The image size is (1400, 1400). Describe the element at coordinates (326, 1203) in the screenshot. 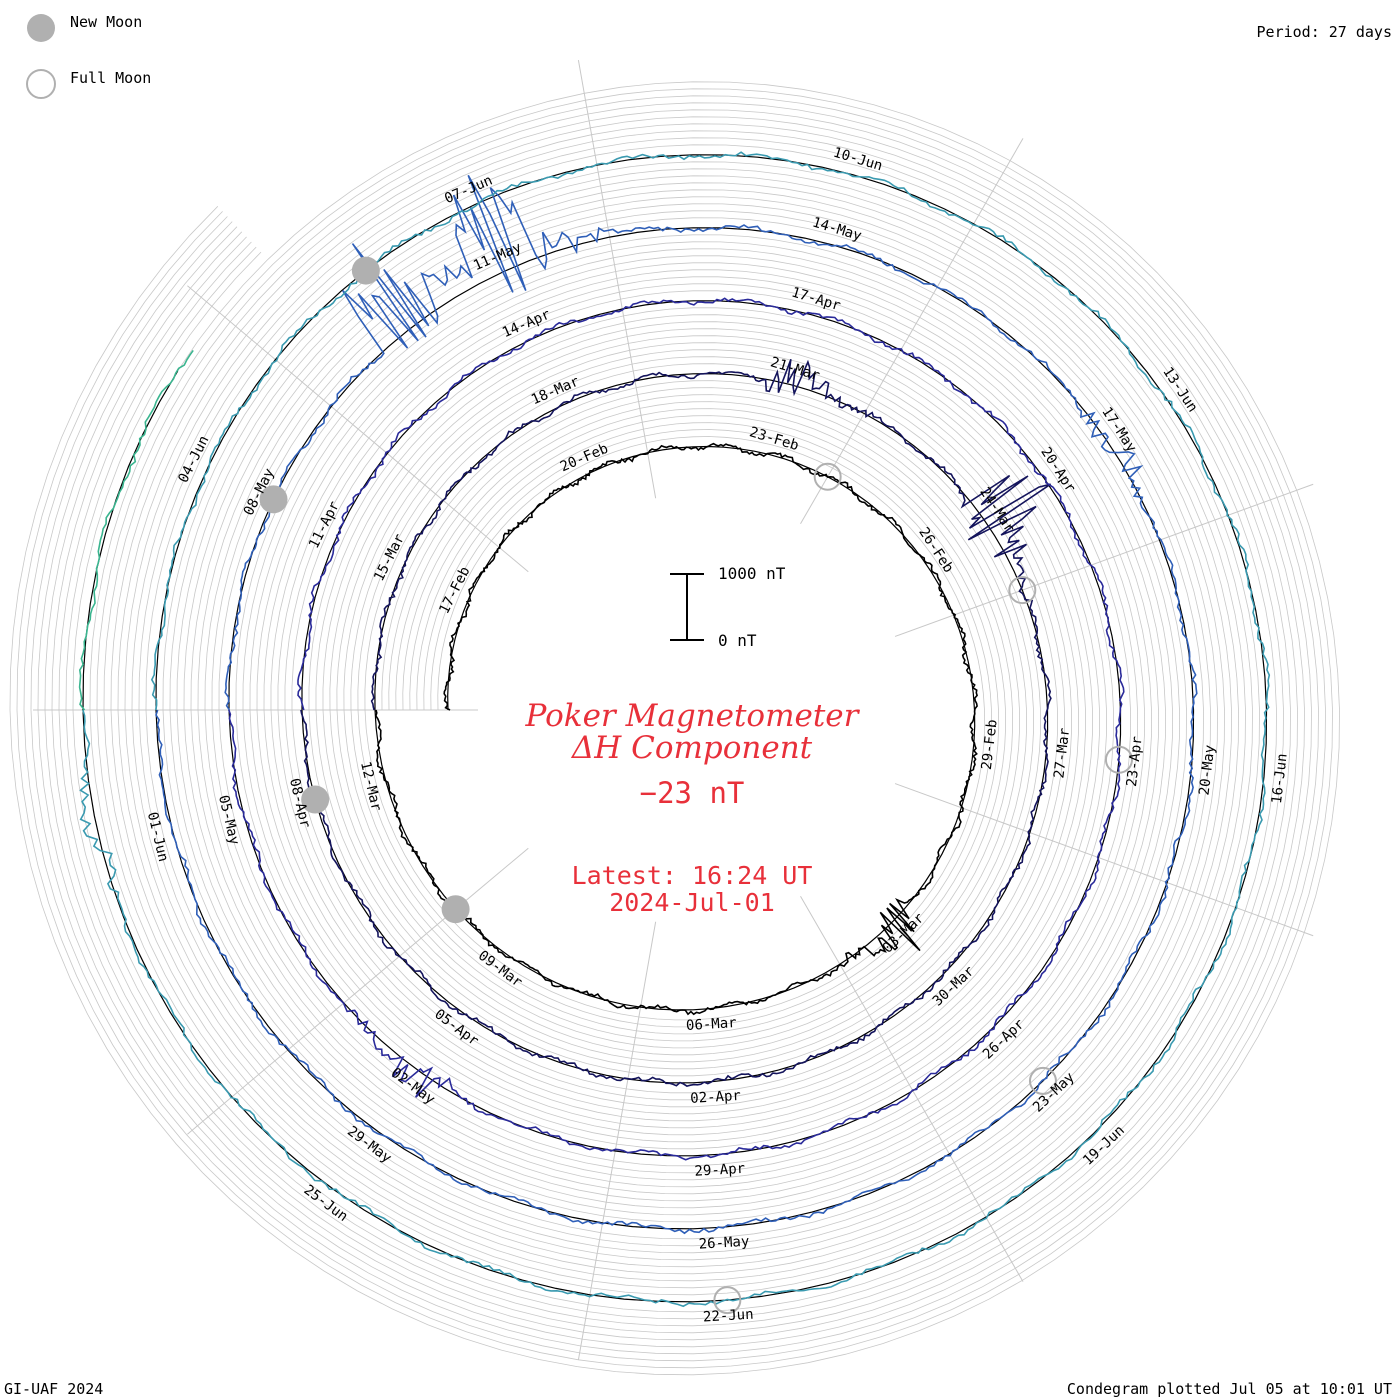

I see `date-label: 25-Jun` at that location.